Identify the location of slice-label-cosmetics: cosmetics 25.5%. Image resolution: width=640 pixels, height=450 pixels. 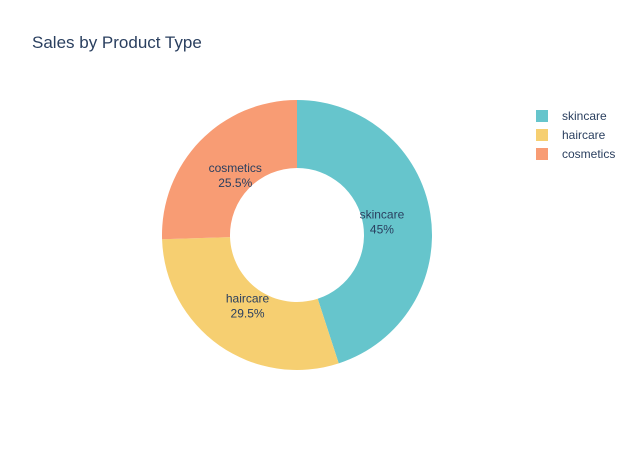
(235, 175).